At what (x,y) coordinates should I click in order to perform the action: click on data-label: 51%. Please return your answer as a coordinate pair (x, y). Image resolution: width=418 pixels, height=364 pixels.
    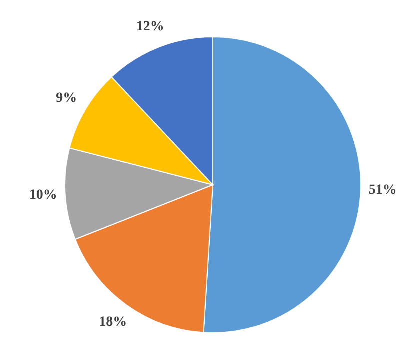
    Looking at the image, I should click on (382, 190).